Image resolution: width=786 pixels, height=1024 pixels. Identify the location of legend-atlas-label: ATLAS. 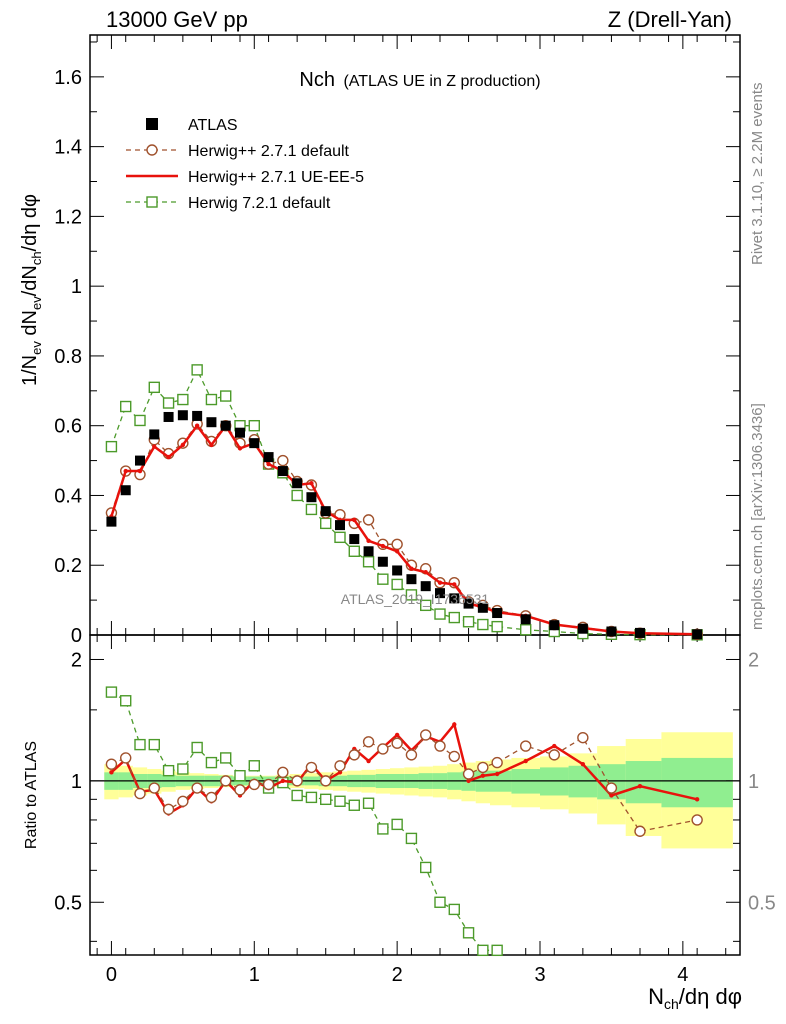
(213, 125).